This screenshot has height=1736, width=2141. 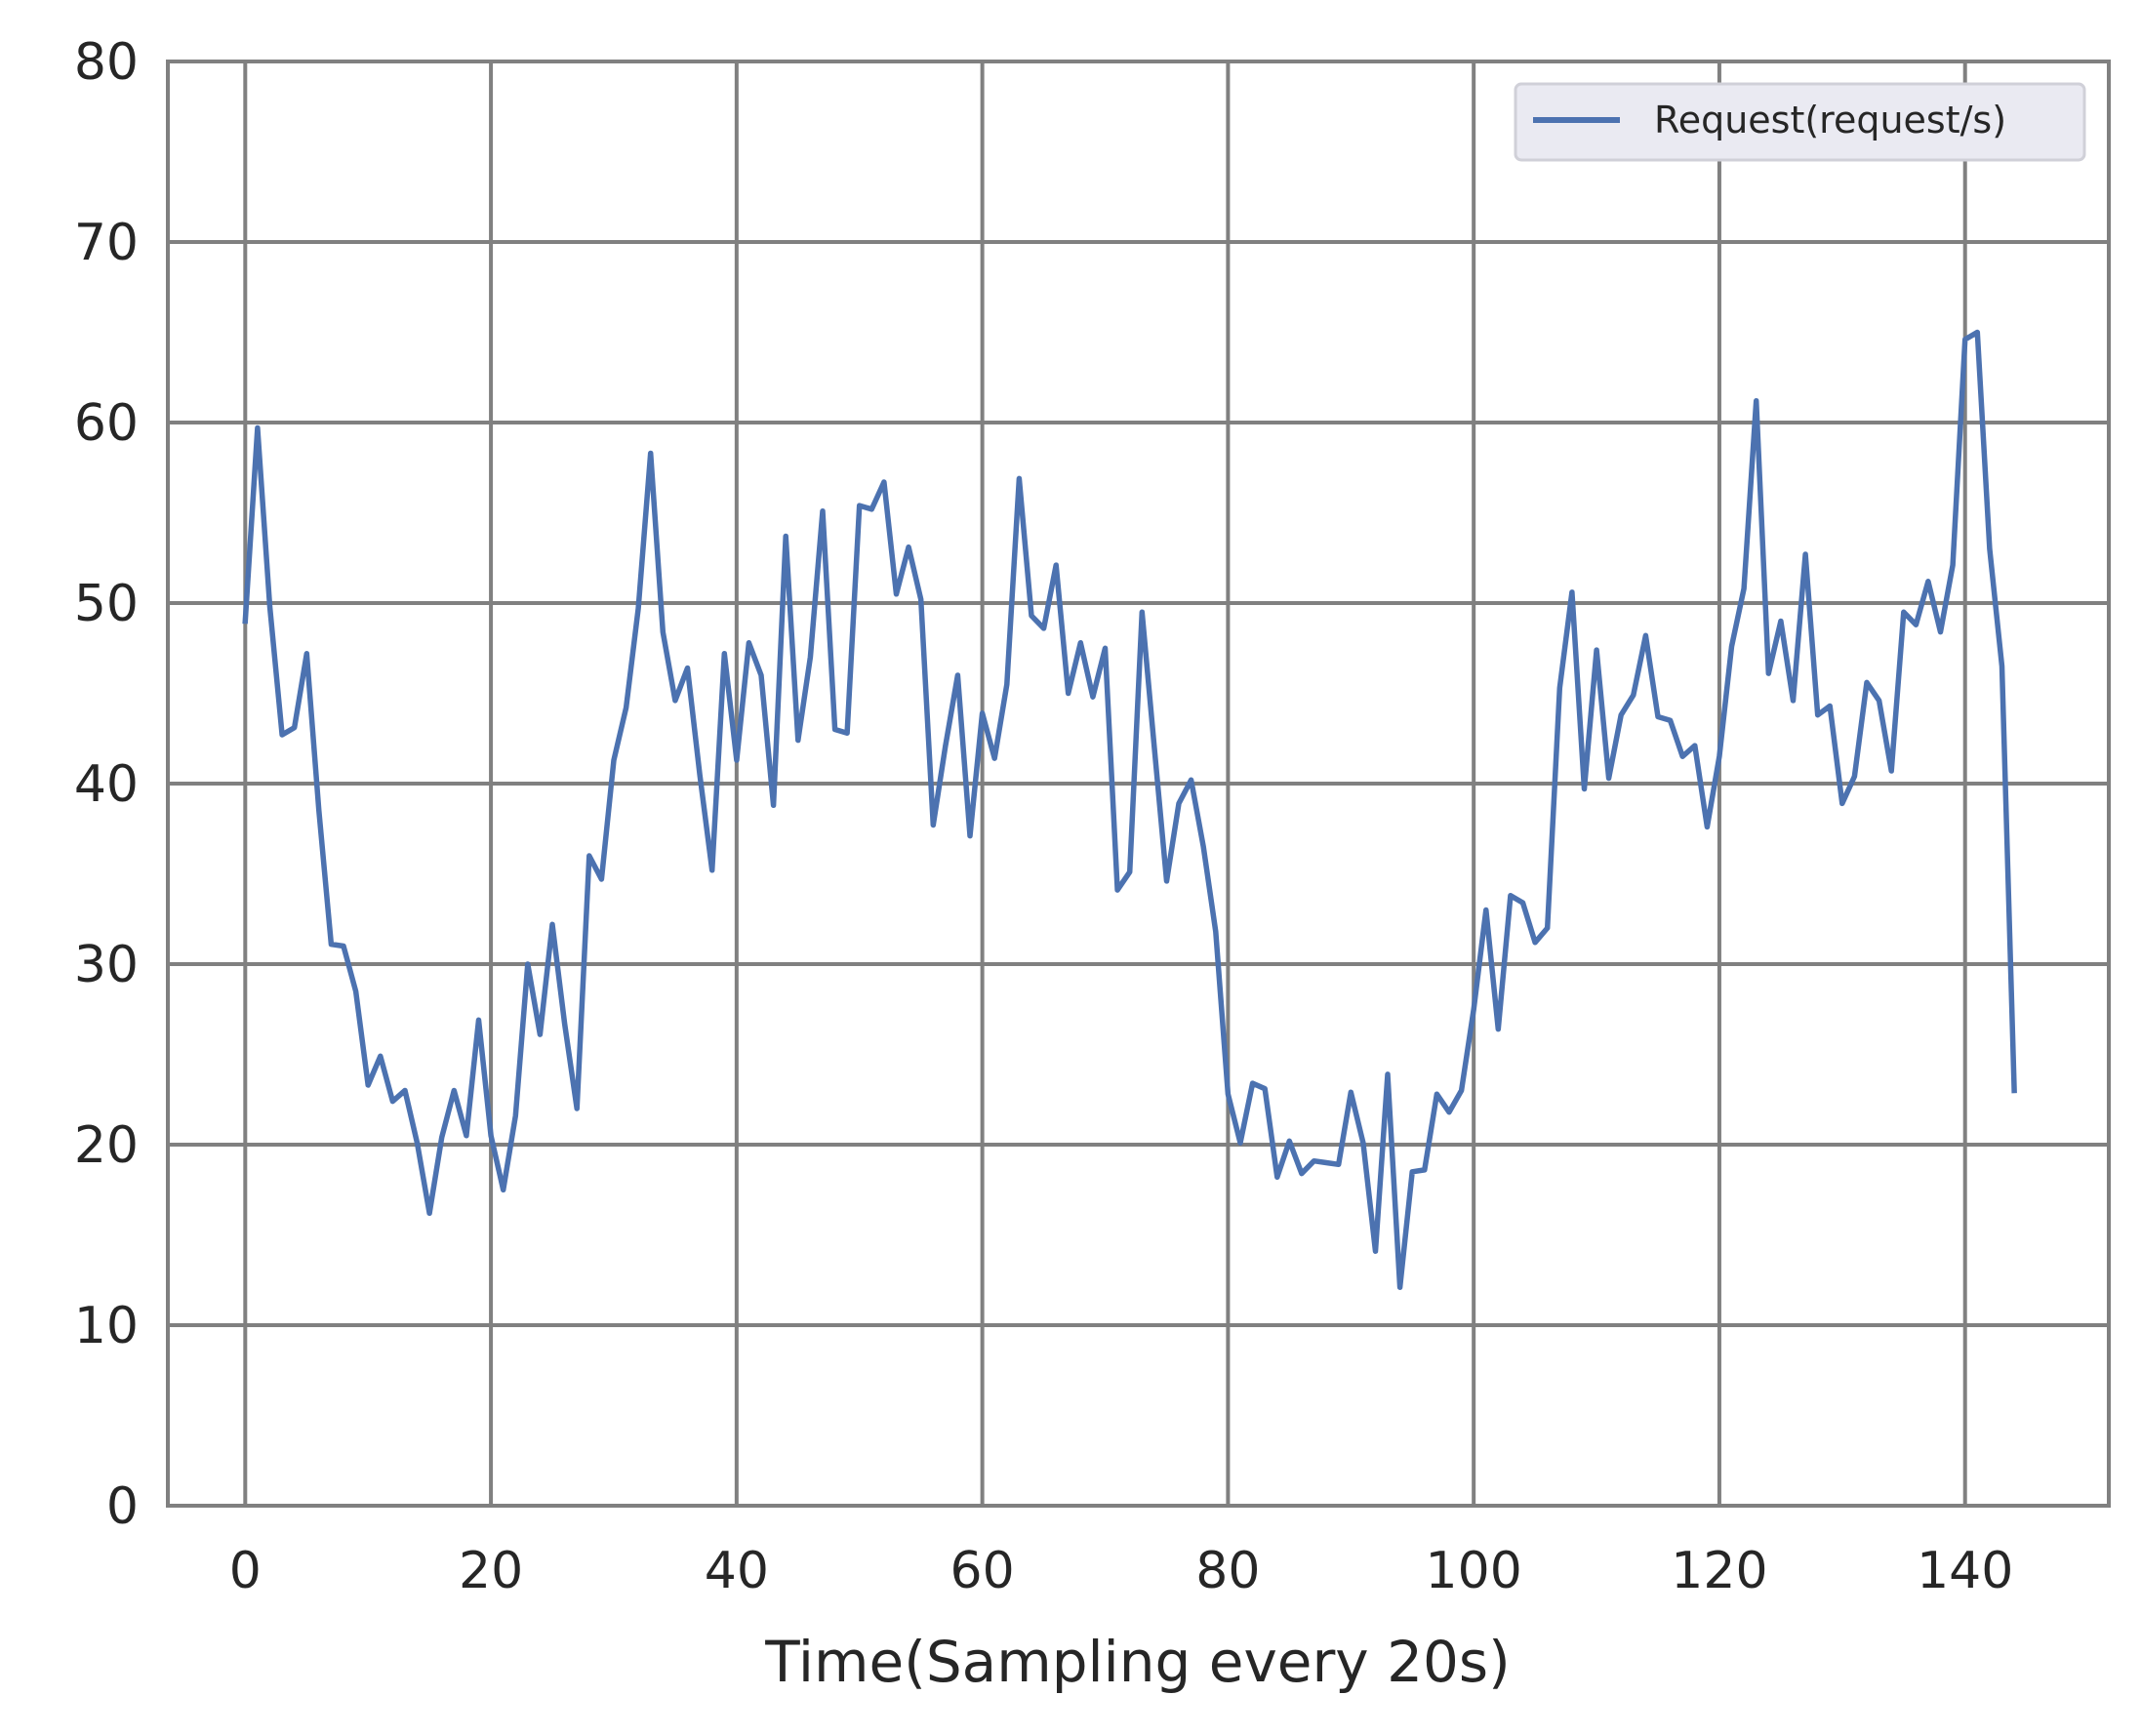 I want to click on x-tick-labels: 0 20 40 60 80 100 120 140, so click(x=1121, y=1571).